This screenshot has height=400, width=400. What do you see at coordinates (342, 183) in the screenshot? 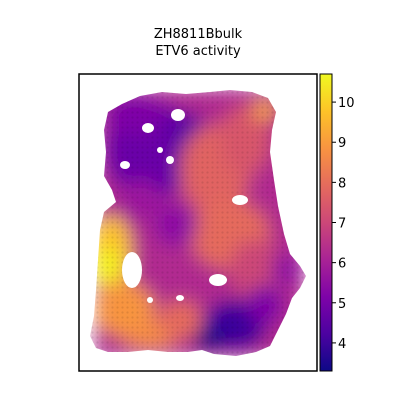
I see `colorbar-tick-label: 8` at bounding box center [342, 183].